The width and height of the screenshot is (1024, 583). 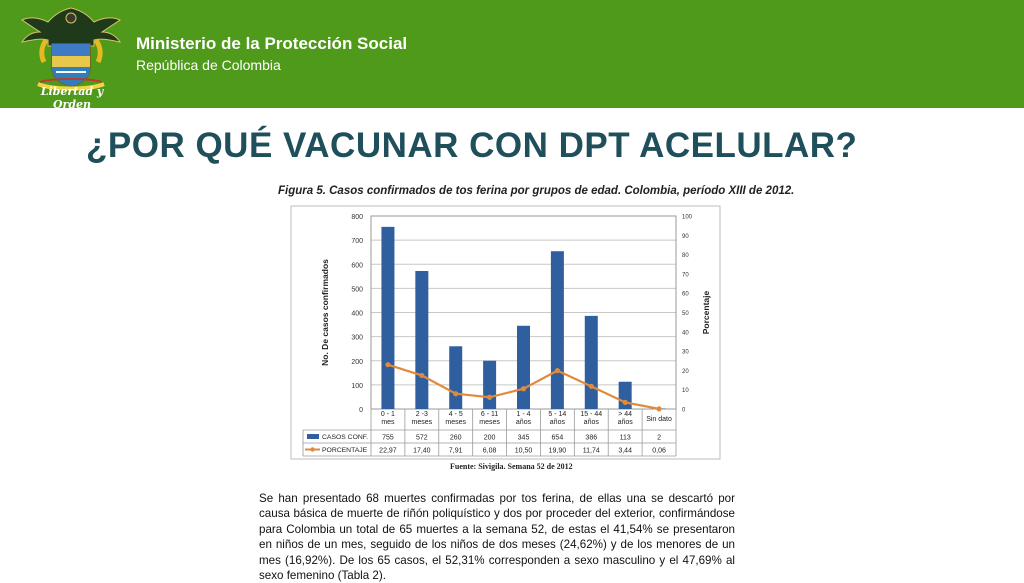 I want to click on y2-tick-label: 70, so click(x=685, y=275).